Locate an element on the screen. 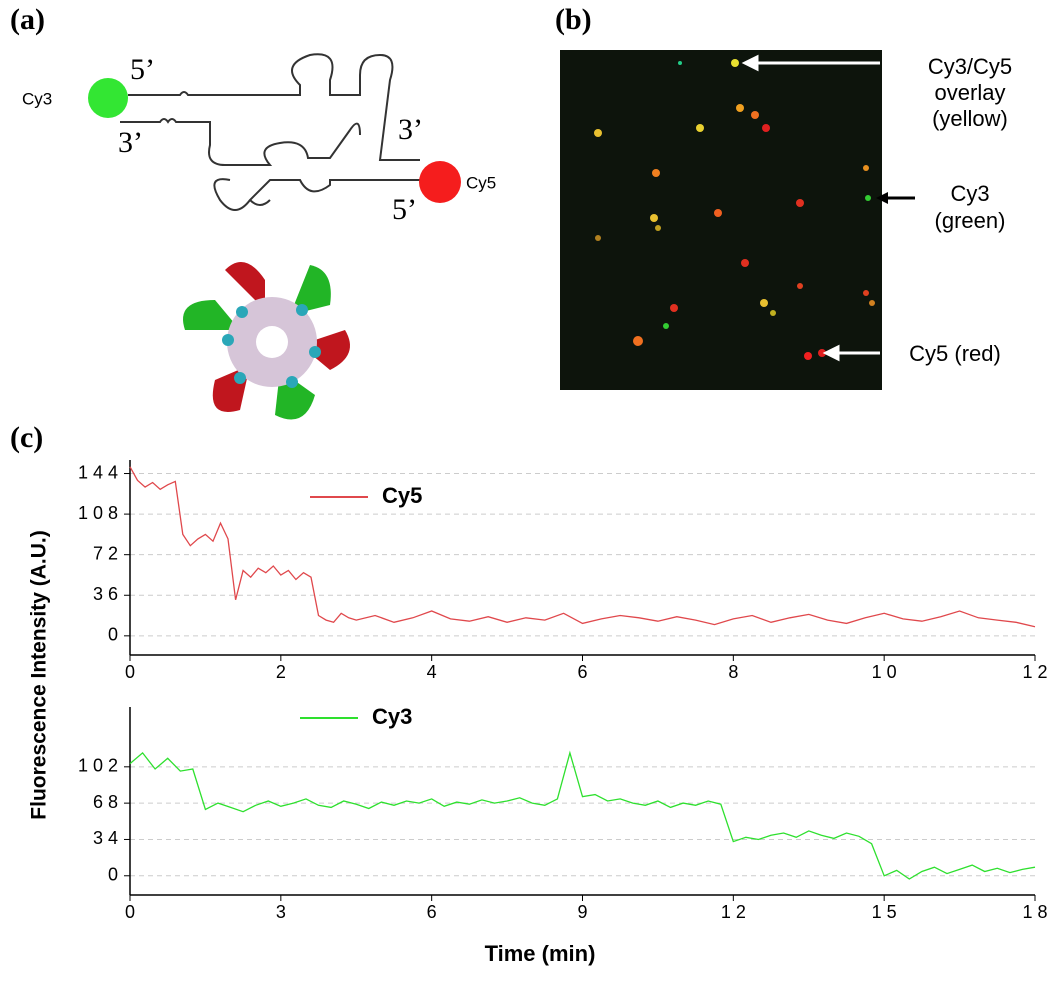 The width and height of the screenshot is (1050, 990). dye-label: Cy3 is located at coordinates (37, 98).